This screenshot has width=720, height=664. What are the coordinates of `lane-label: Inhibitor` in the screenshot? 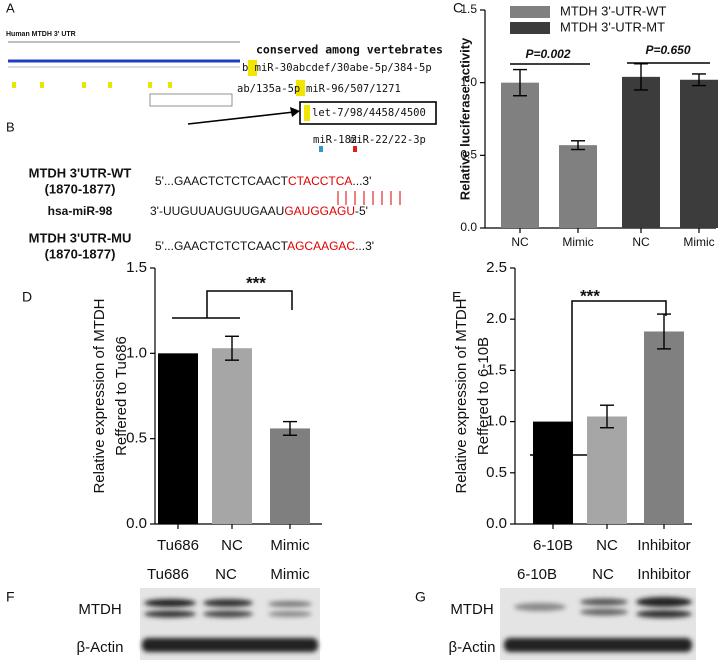 It's located at (663, 574).